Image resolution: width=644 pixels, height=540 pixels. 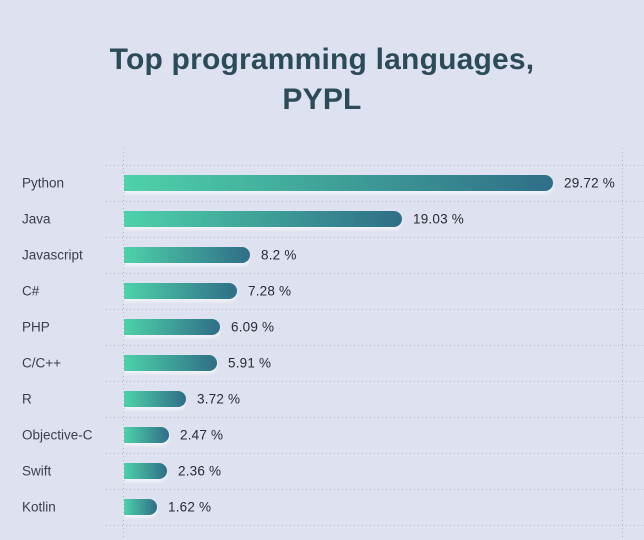 I want to click on value-label: 2.36 %, so click(x=200, y=471).